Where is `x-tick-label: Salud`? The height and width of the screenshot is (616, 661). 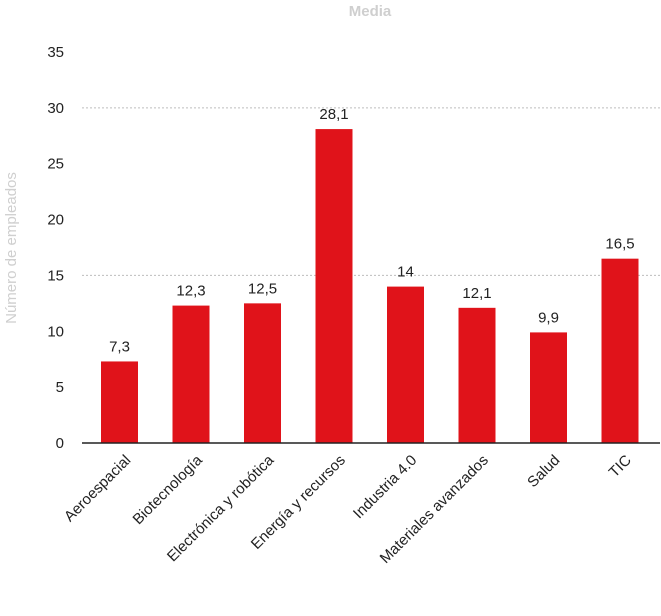 x-tick-label: Salud is located at coordinates (543, 471).